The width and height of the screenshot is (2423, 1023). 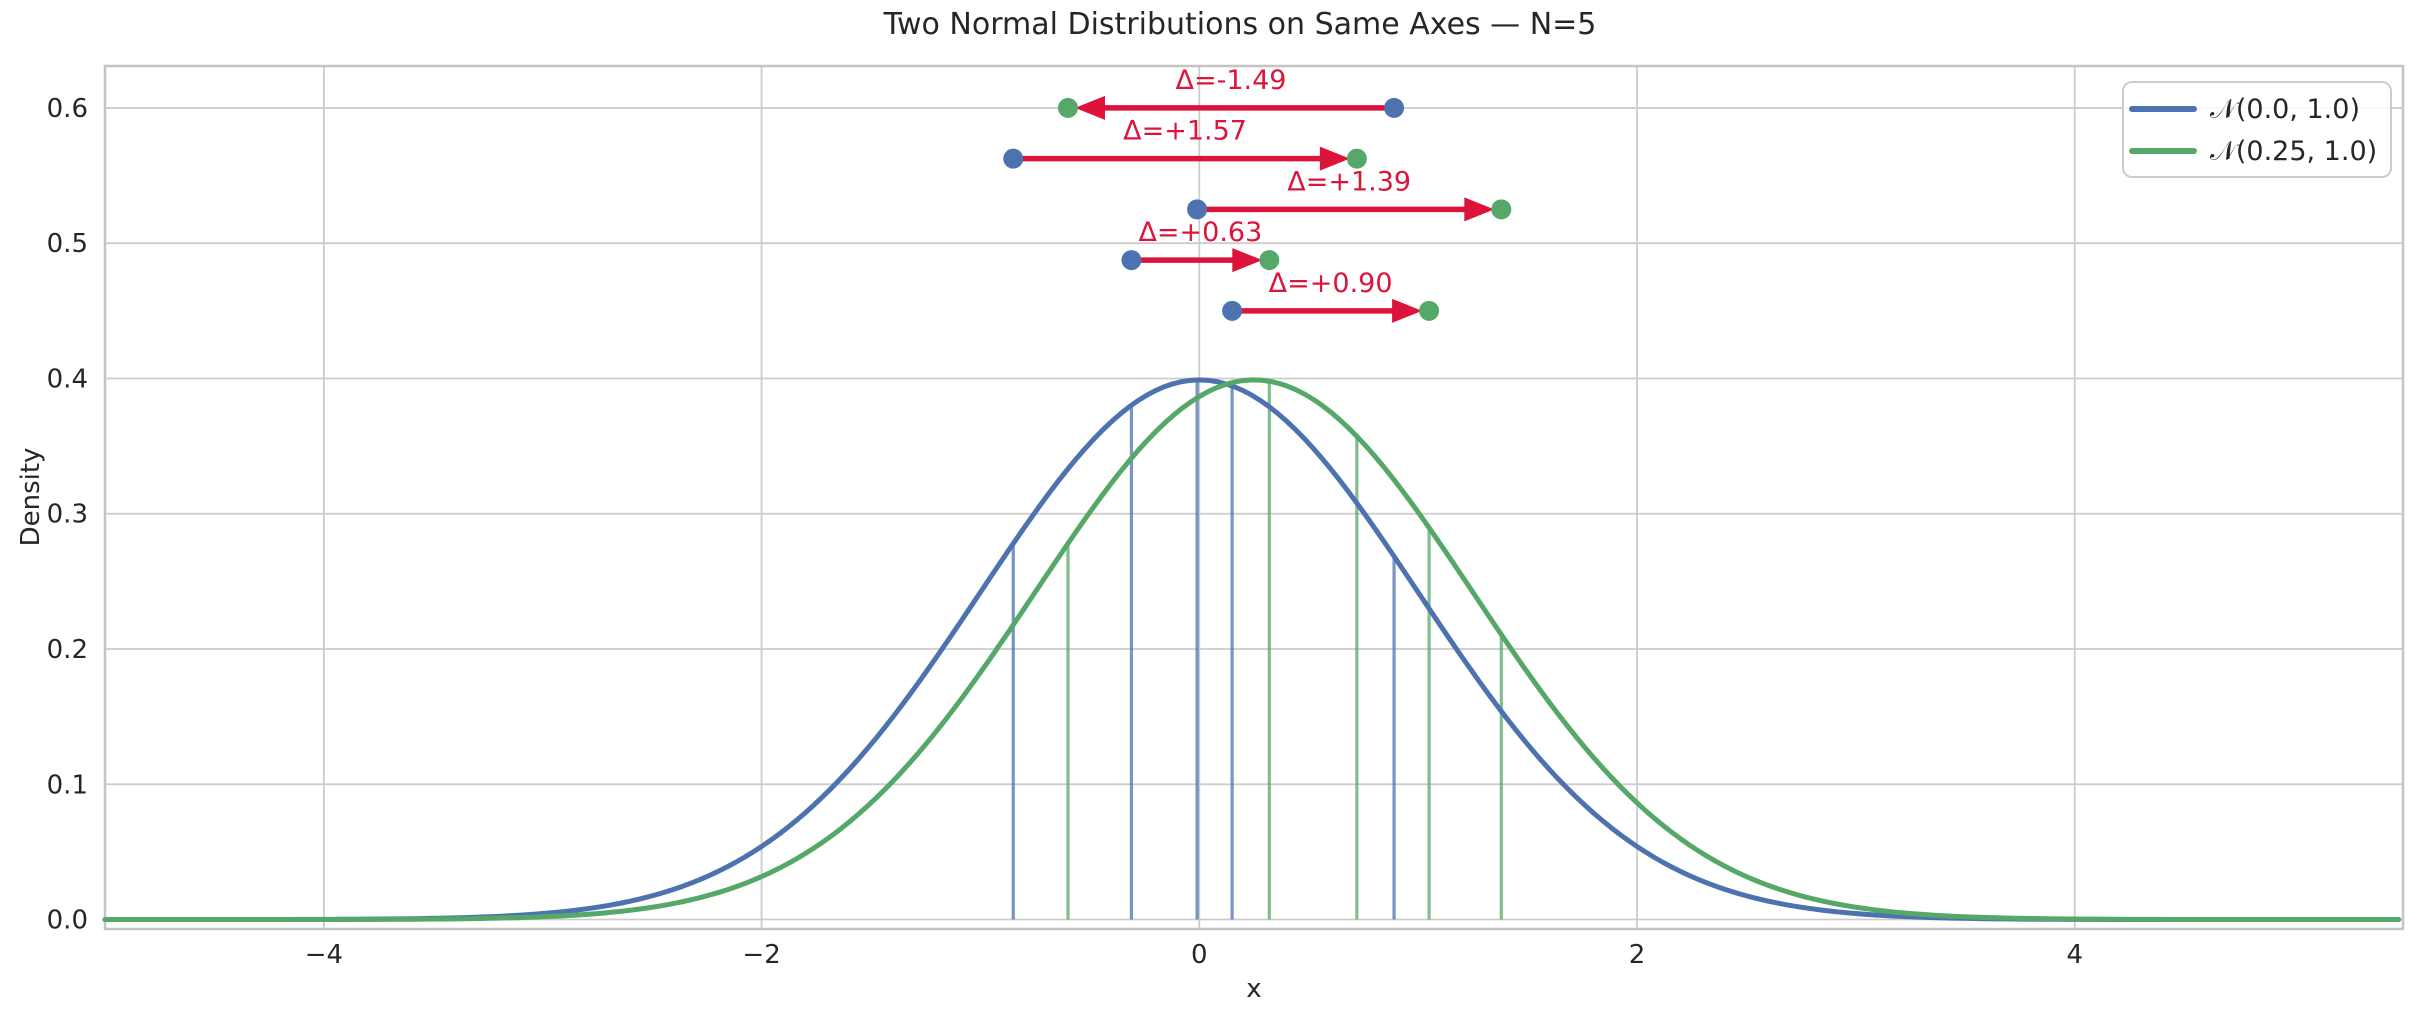 I want to click on sample-dots, so click(x=1257, y=209).